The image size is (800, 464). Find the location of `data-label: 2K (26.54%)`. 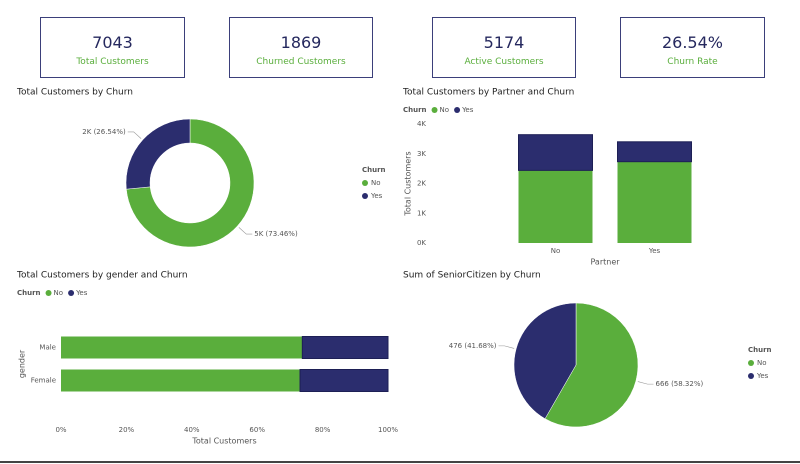

data-label: 2K (26.54%) is located at coordinates (104, 132).